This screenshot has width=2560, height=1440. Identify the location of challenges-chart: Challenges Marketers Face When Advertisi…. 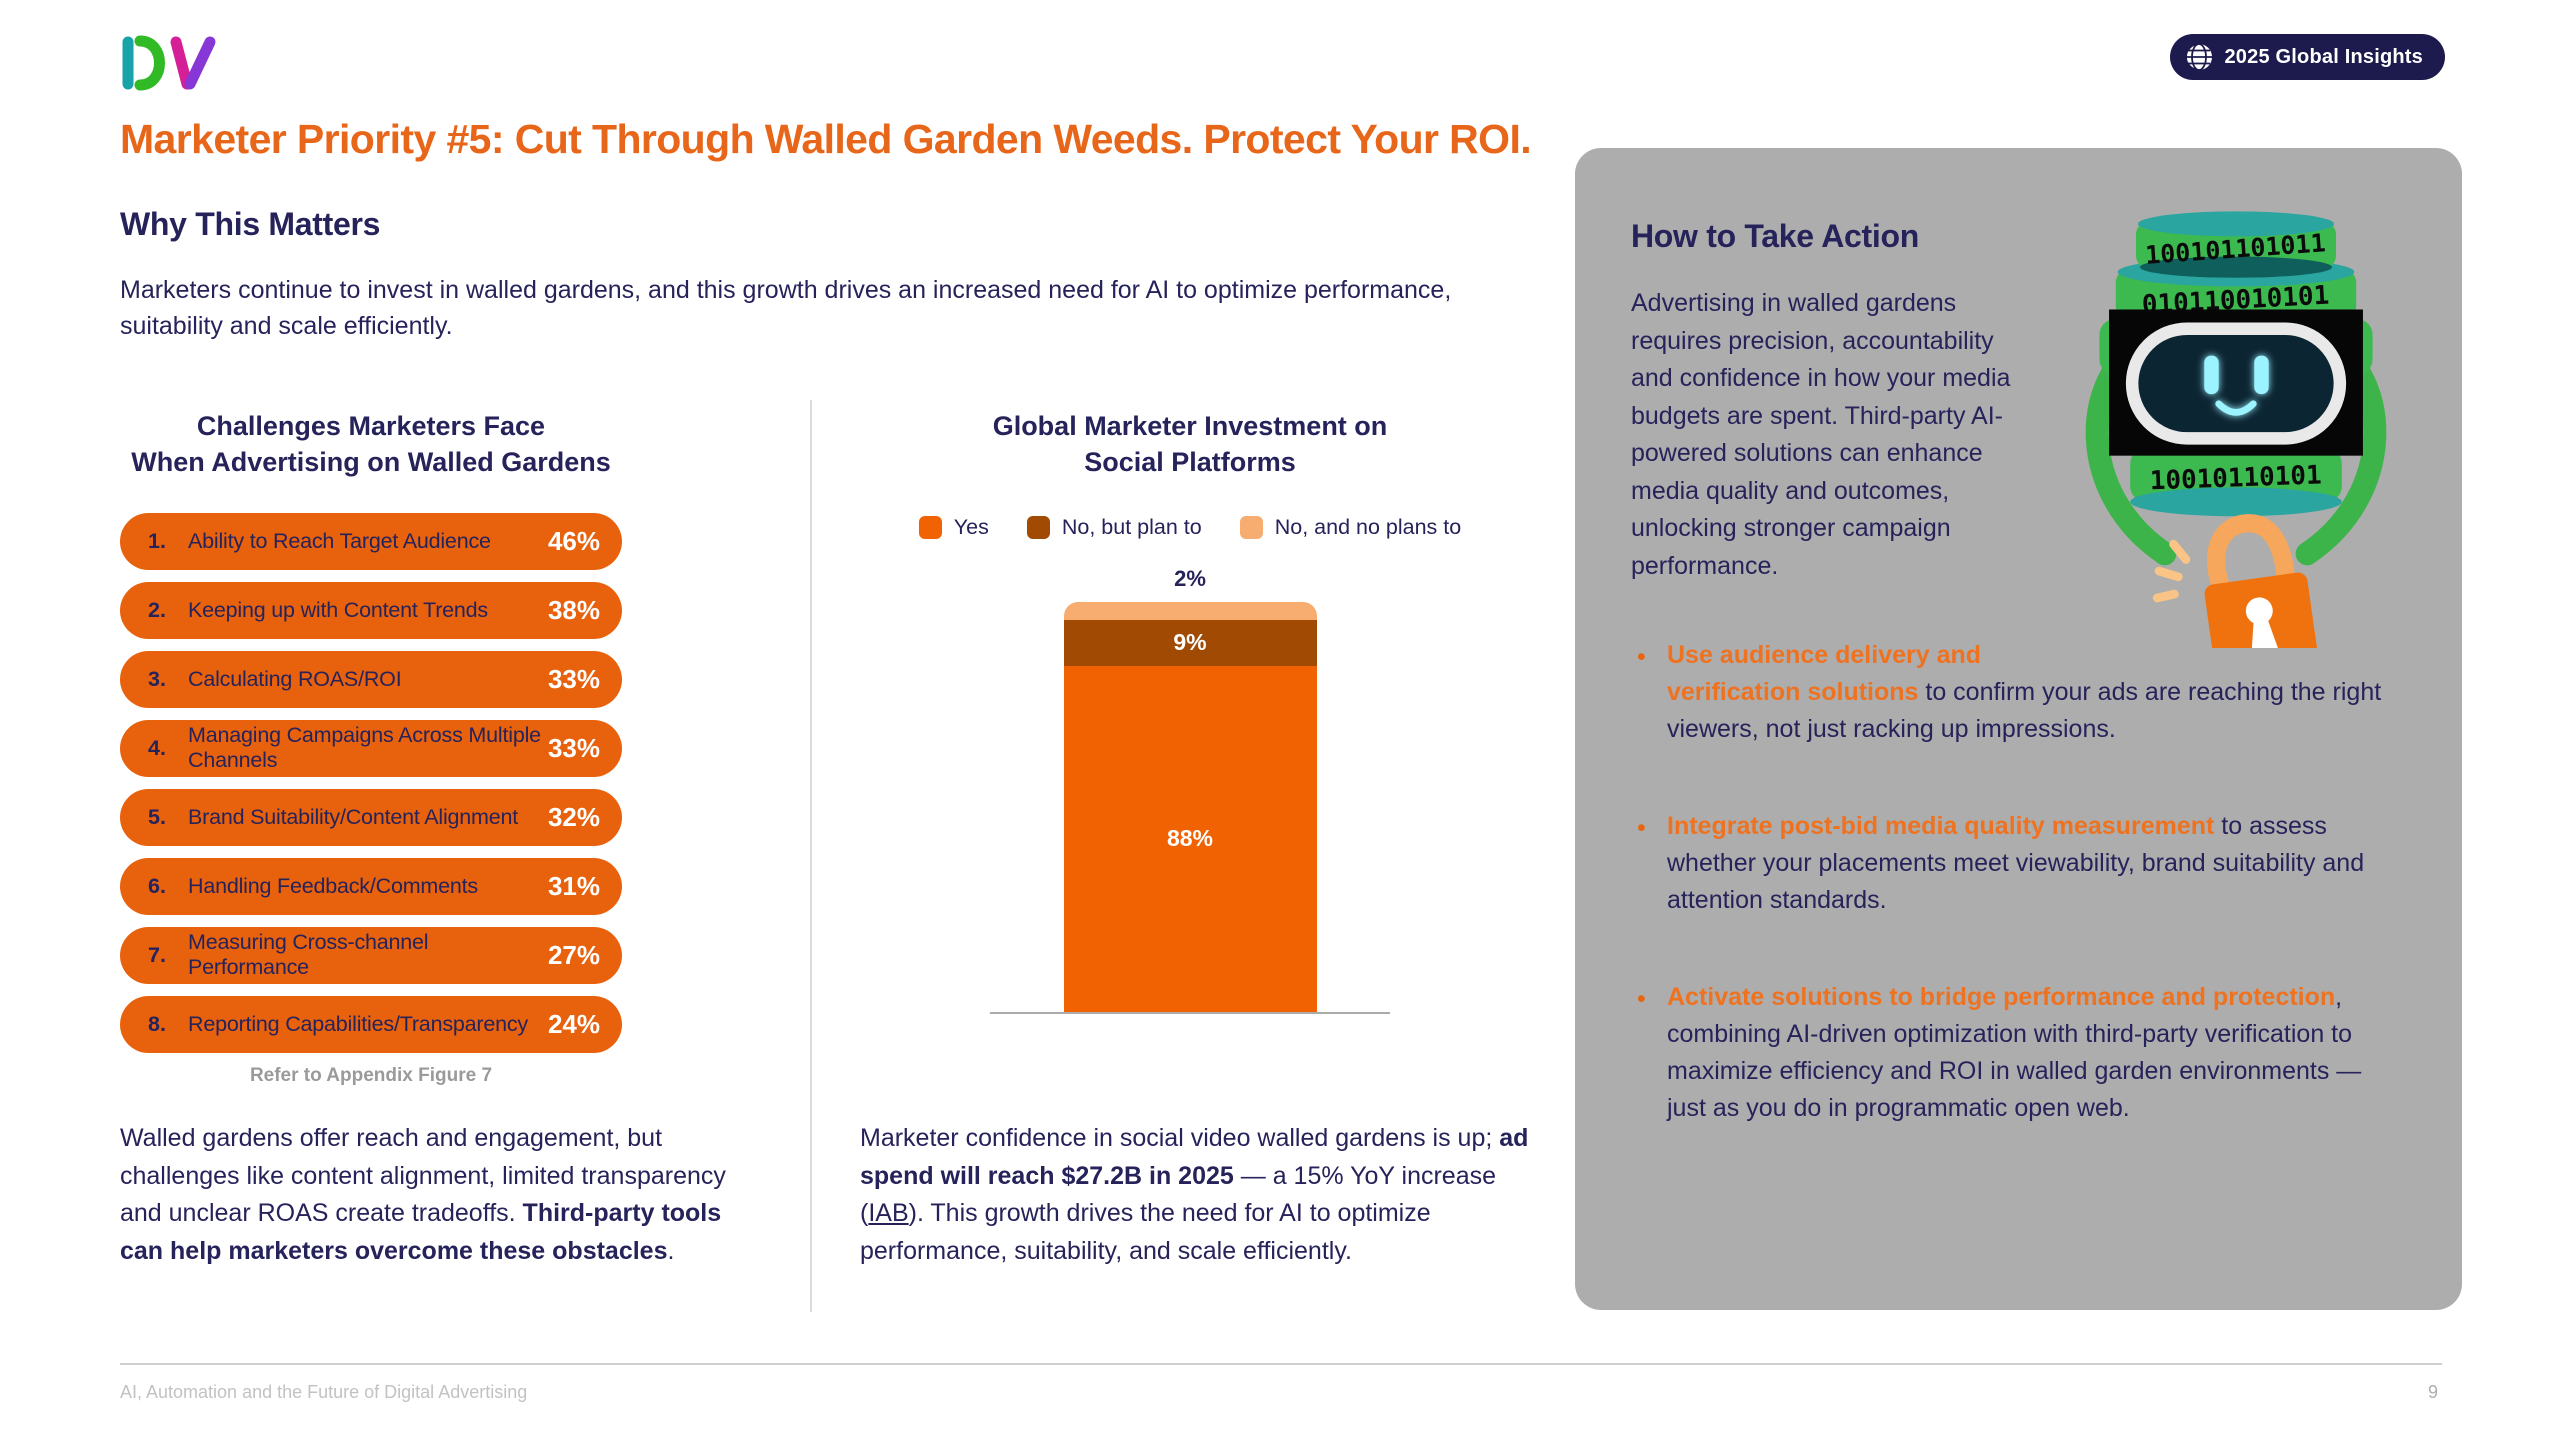
(371, 747).